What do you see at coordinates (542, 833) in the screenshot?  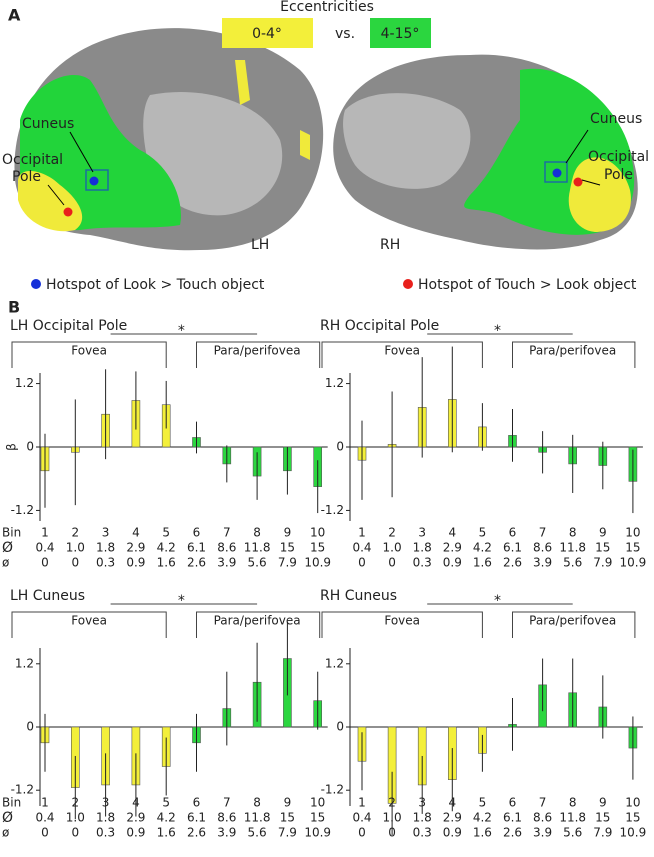 I see `row-value: 3.9` at bounding box center [542, 833].